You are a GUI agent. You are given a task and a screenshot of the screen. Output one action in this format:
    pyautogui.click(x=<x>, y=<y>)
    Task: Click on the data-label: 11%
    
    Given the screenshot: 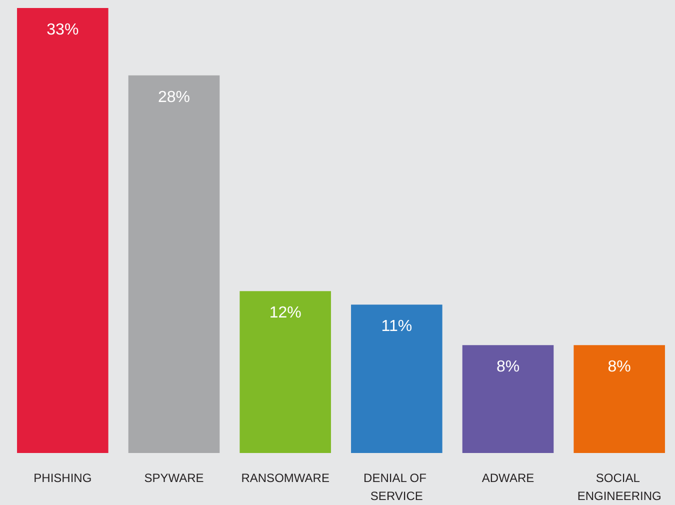 What is the action you would take?
    pyautogui.click(x=396, y=327)
    